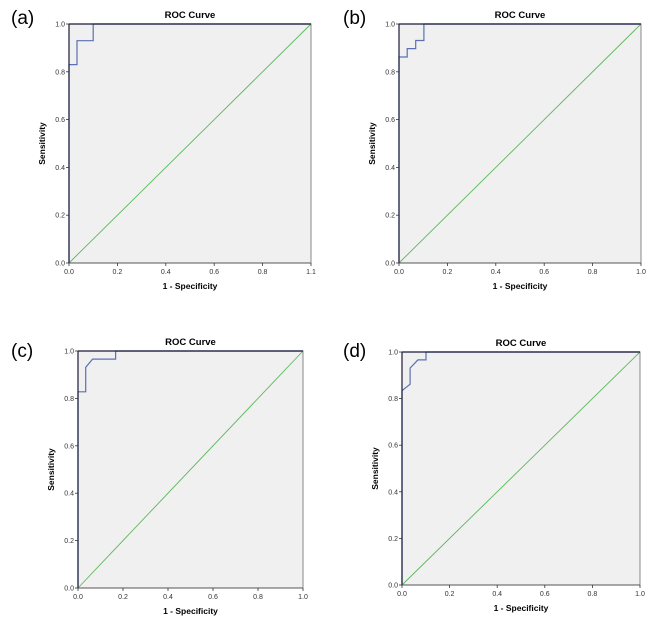  I want to click on x-tick-label: 1.1, so click(311, 272).